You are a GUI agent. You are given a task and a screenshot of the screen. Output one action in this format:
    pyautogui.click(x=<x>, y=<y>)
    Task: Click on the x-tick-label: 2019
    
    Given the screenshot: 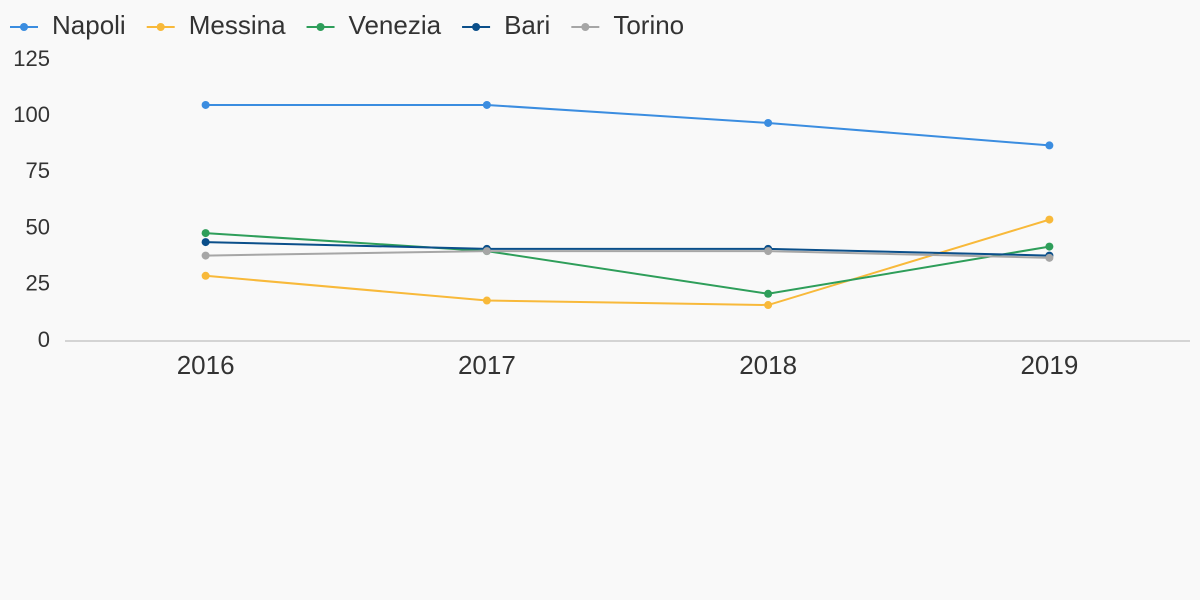 What is the action you would take?
    pyautogui.click(x=1049, y=365)
    